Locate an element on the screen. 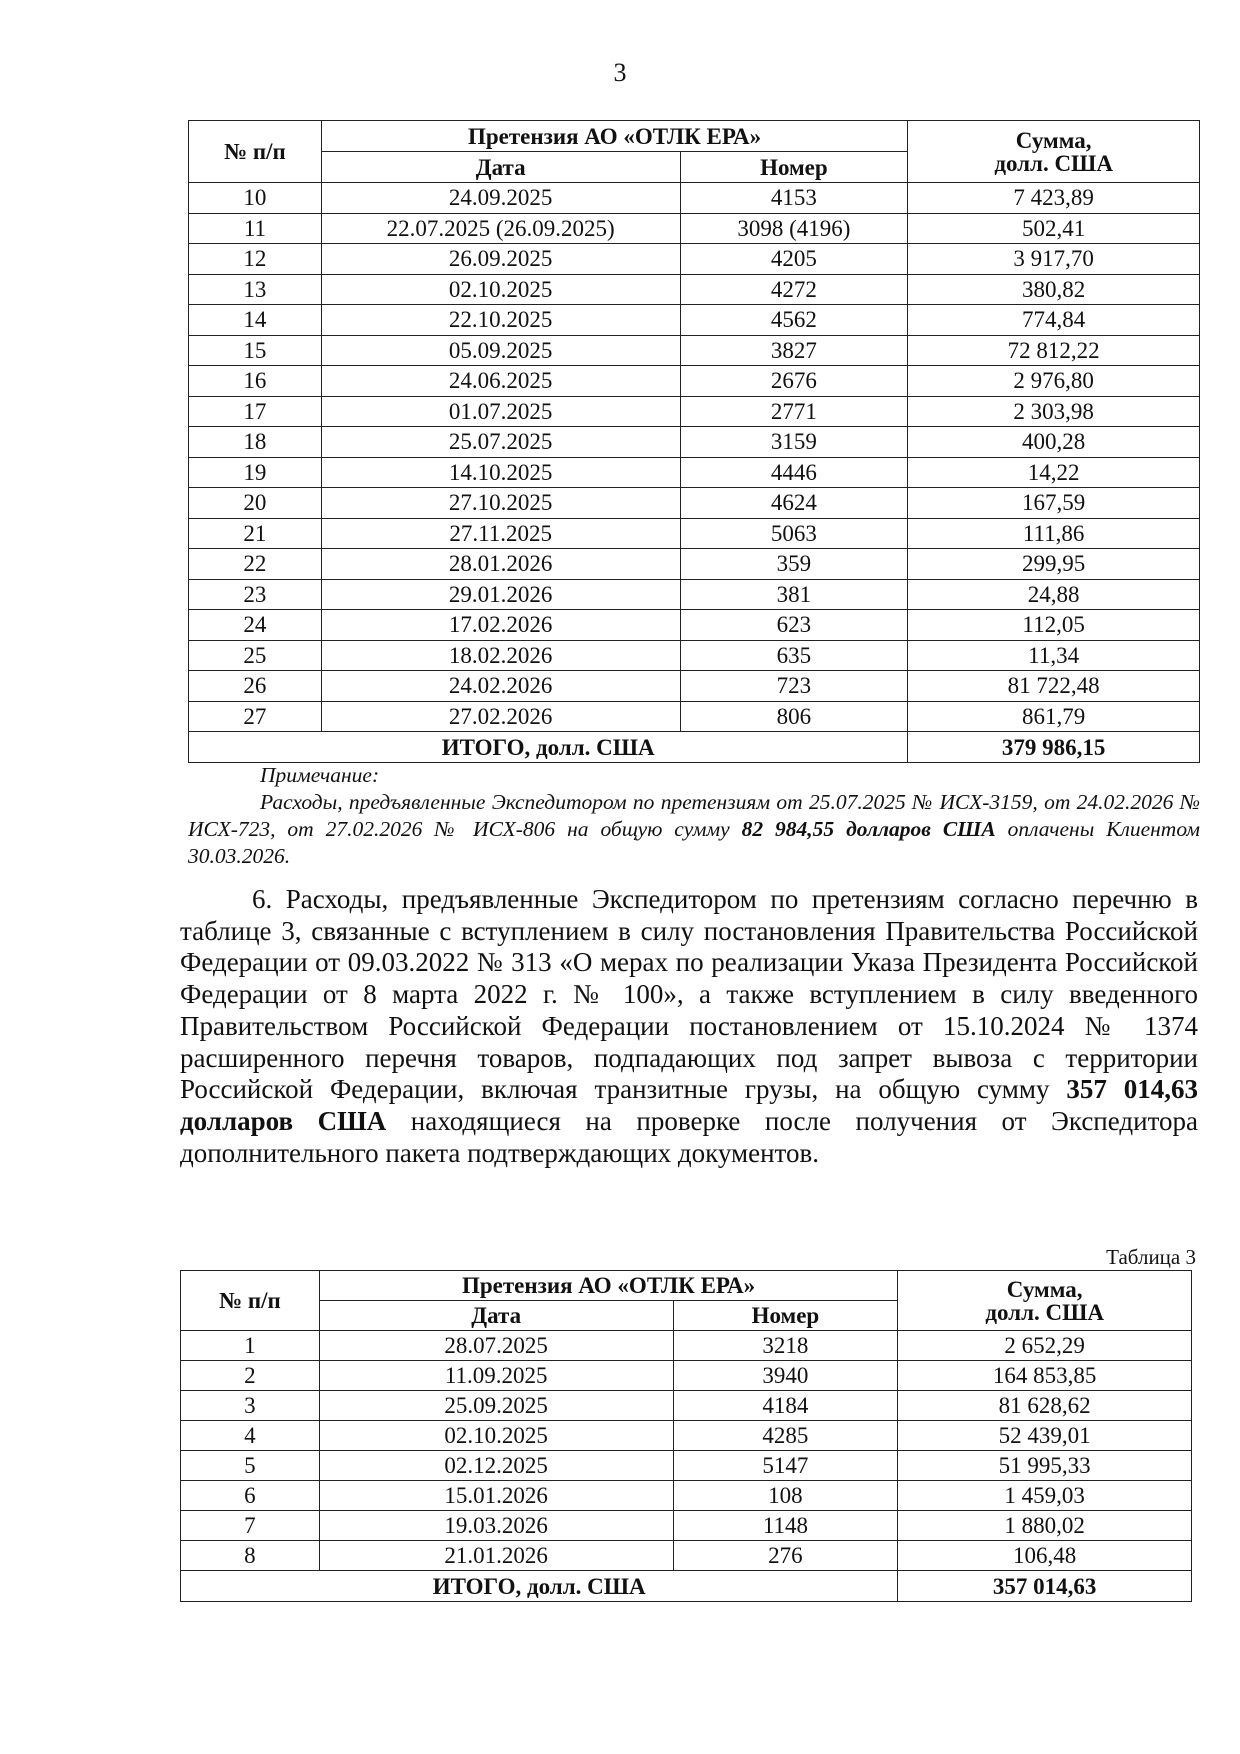 Image resolution: width=1240 pixels, height=1754 pixels. total-row: ИТОГО, долл. США 379 986,15 is located at coordinates (693, 747).